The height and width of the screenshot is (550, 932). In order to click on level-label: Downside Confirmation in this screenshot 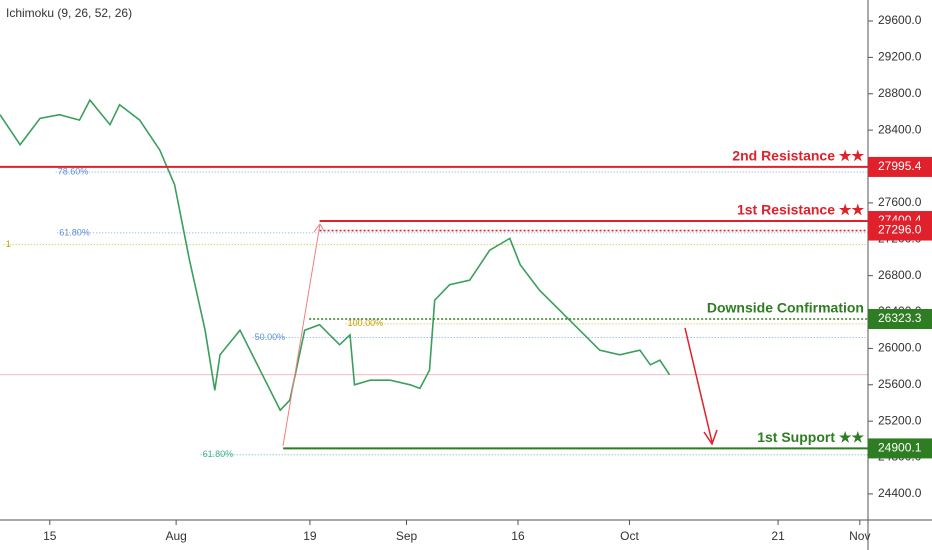, I will do `click(785, 308)`.